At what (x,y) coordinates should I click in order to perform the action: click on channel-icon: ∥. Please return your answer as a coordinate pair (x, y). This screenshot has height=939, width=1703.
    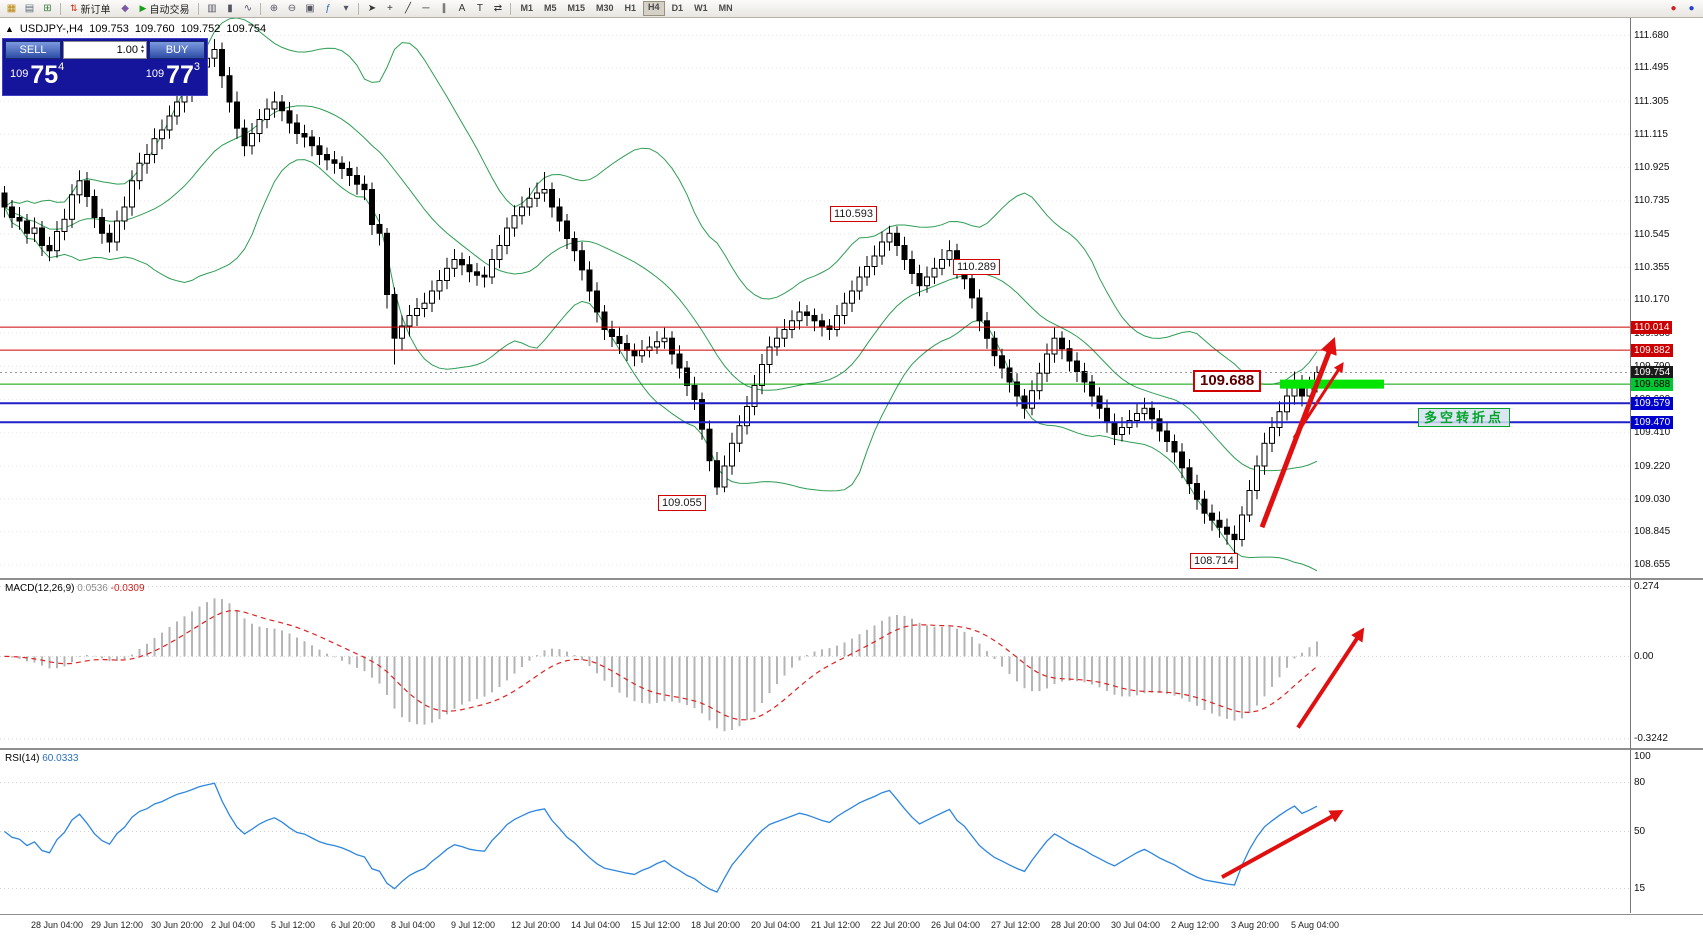
    Looking at the image, I should click on (444, 8).